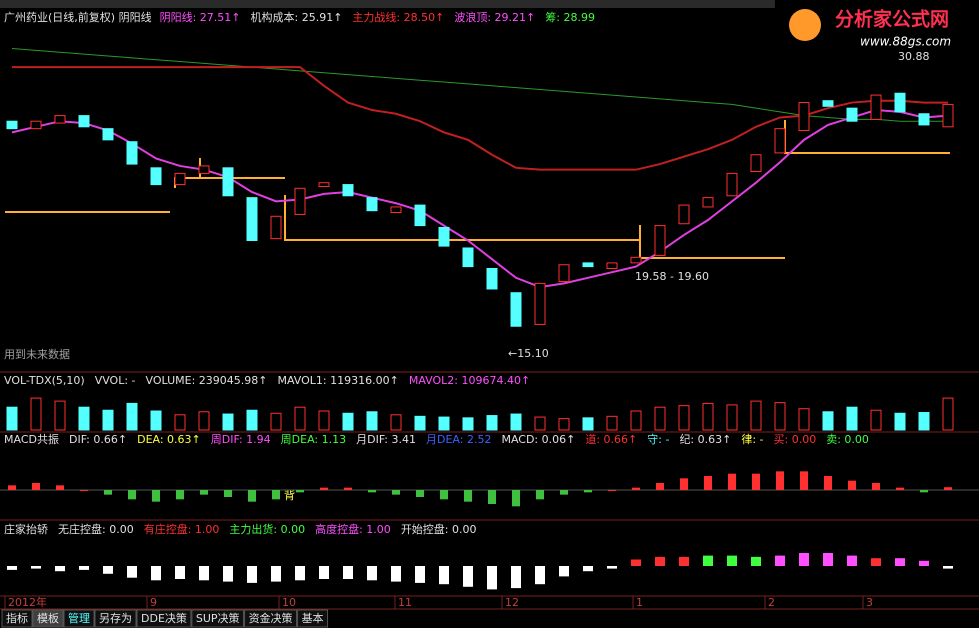  What do you see at coordinates (672, 276) in the screenshot?
I see `range-label: 19.58 - 19.60` at bounding box center [672, 276].